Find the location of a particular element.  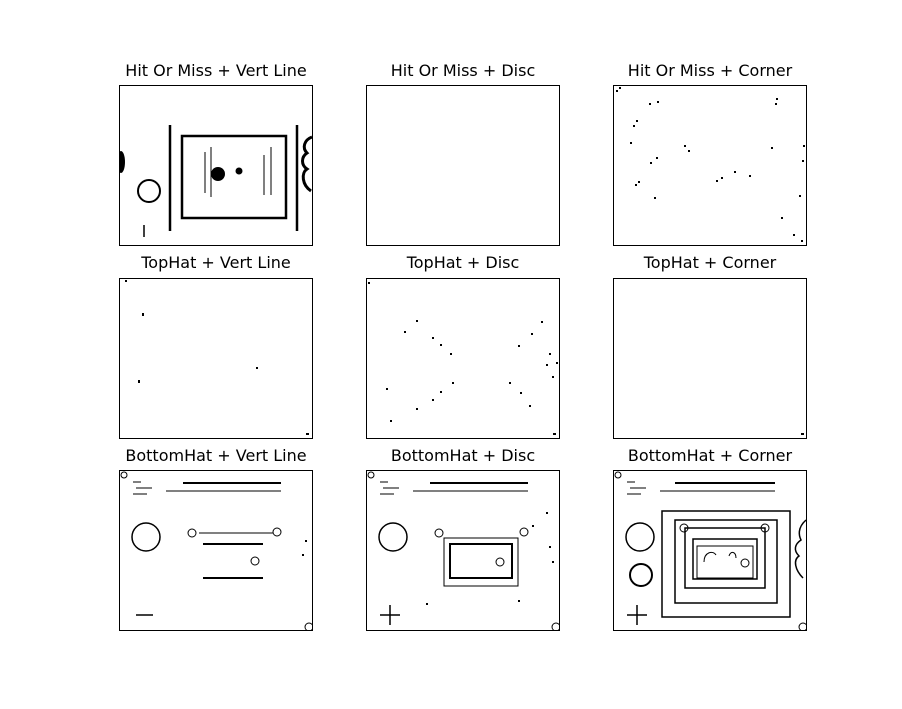

panel-hitmiss-vertline is located at coordinates (216, 165).